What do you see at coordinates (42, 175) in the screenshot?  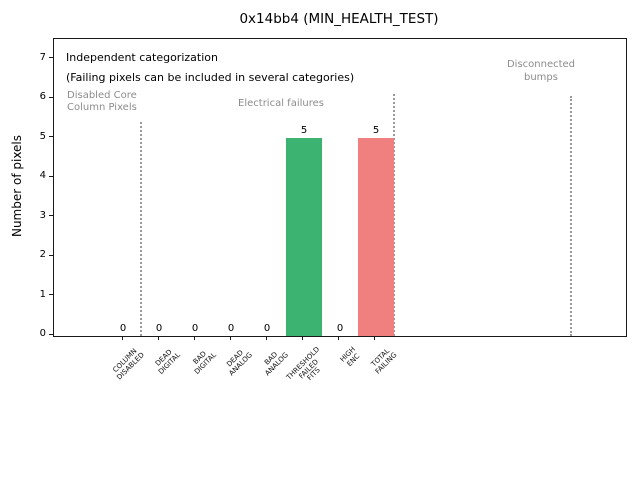 I see `y-tick-label: 4` at bounding box center [42, 175].